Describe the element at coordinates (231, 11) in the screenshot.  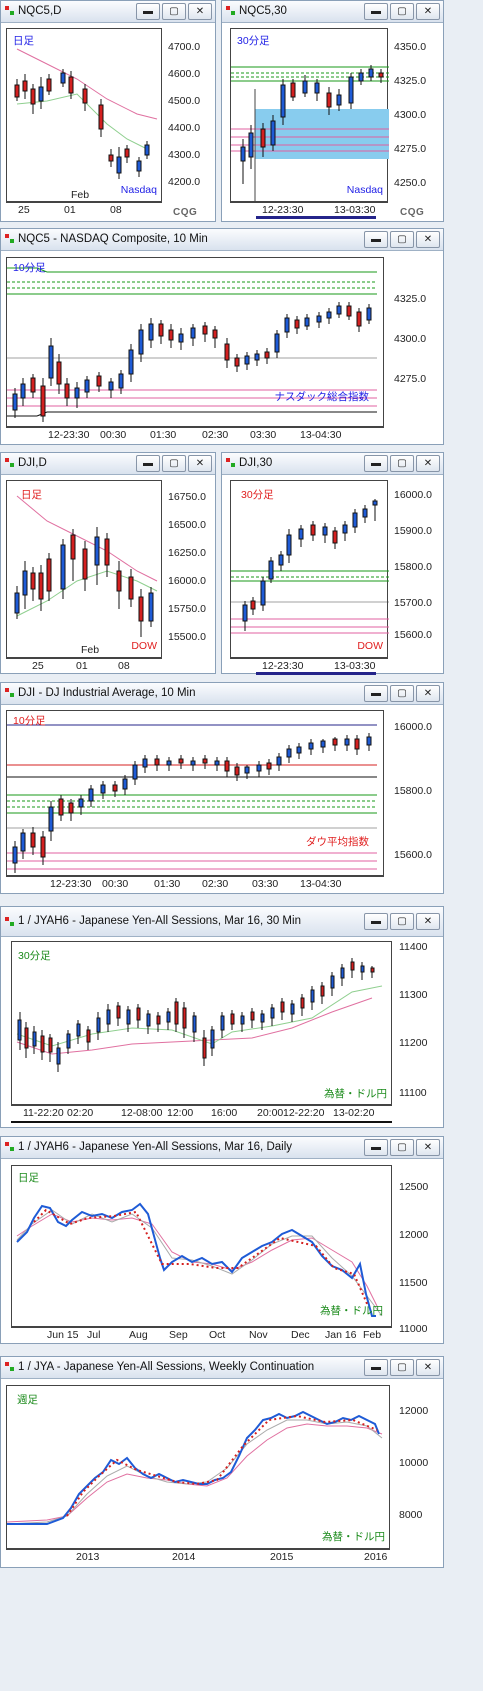
I see `chart-app-icon` at that location.